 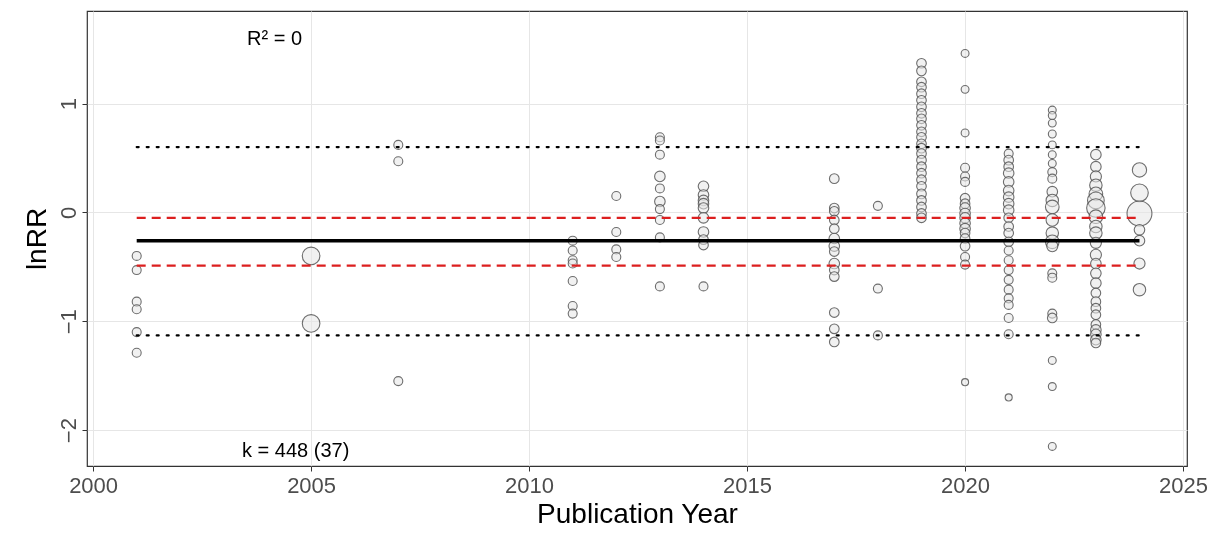 What do you see at coordinates (530, 485) in the screenshot?
I see `x-tick-label: 2010` at bounding box center [530, 485].